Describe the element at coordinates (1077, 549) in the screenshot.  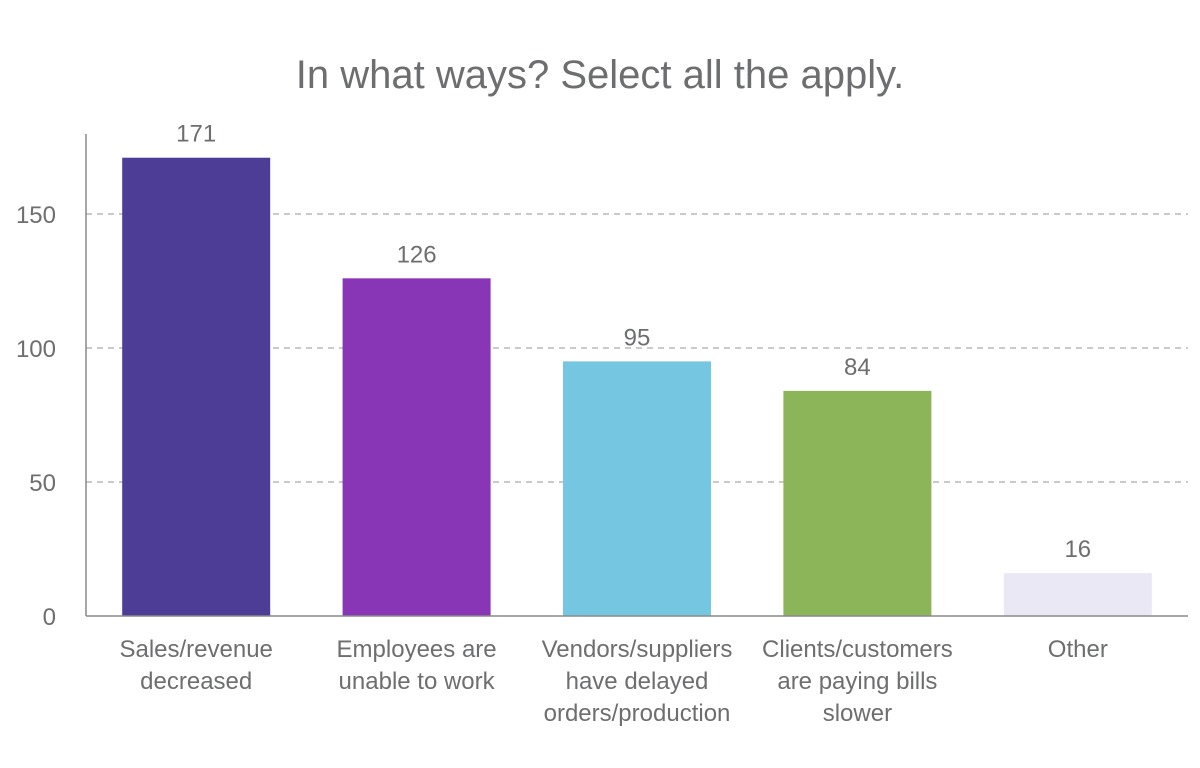
I see `bar-value-label: 16` at that location.